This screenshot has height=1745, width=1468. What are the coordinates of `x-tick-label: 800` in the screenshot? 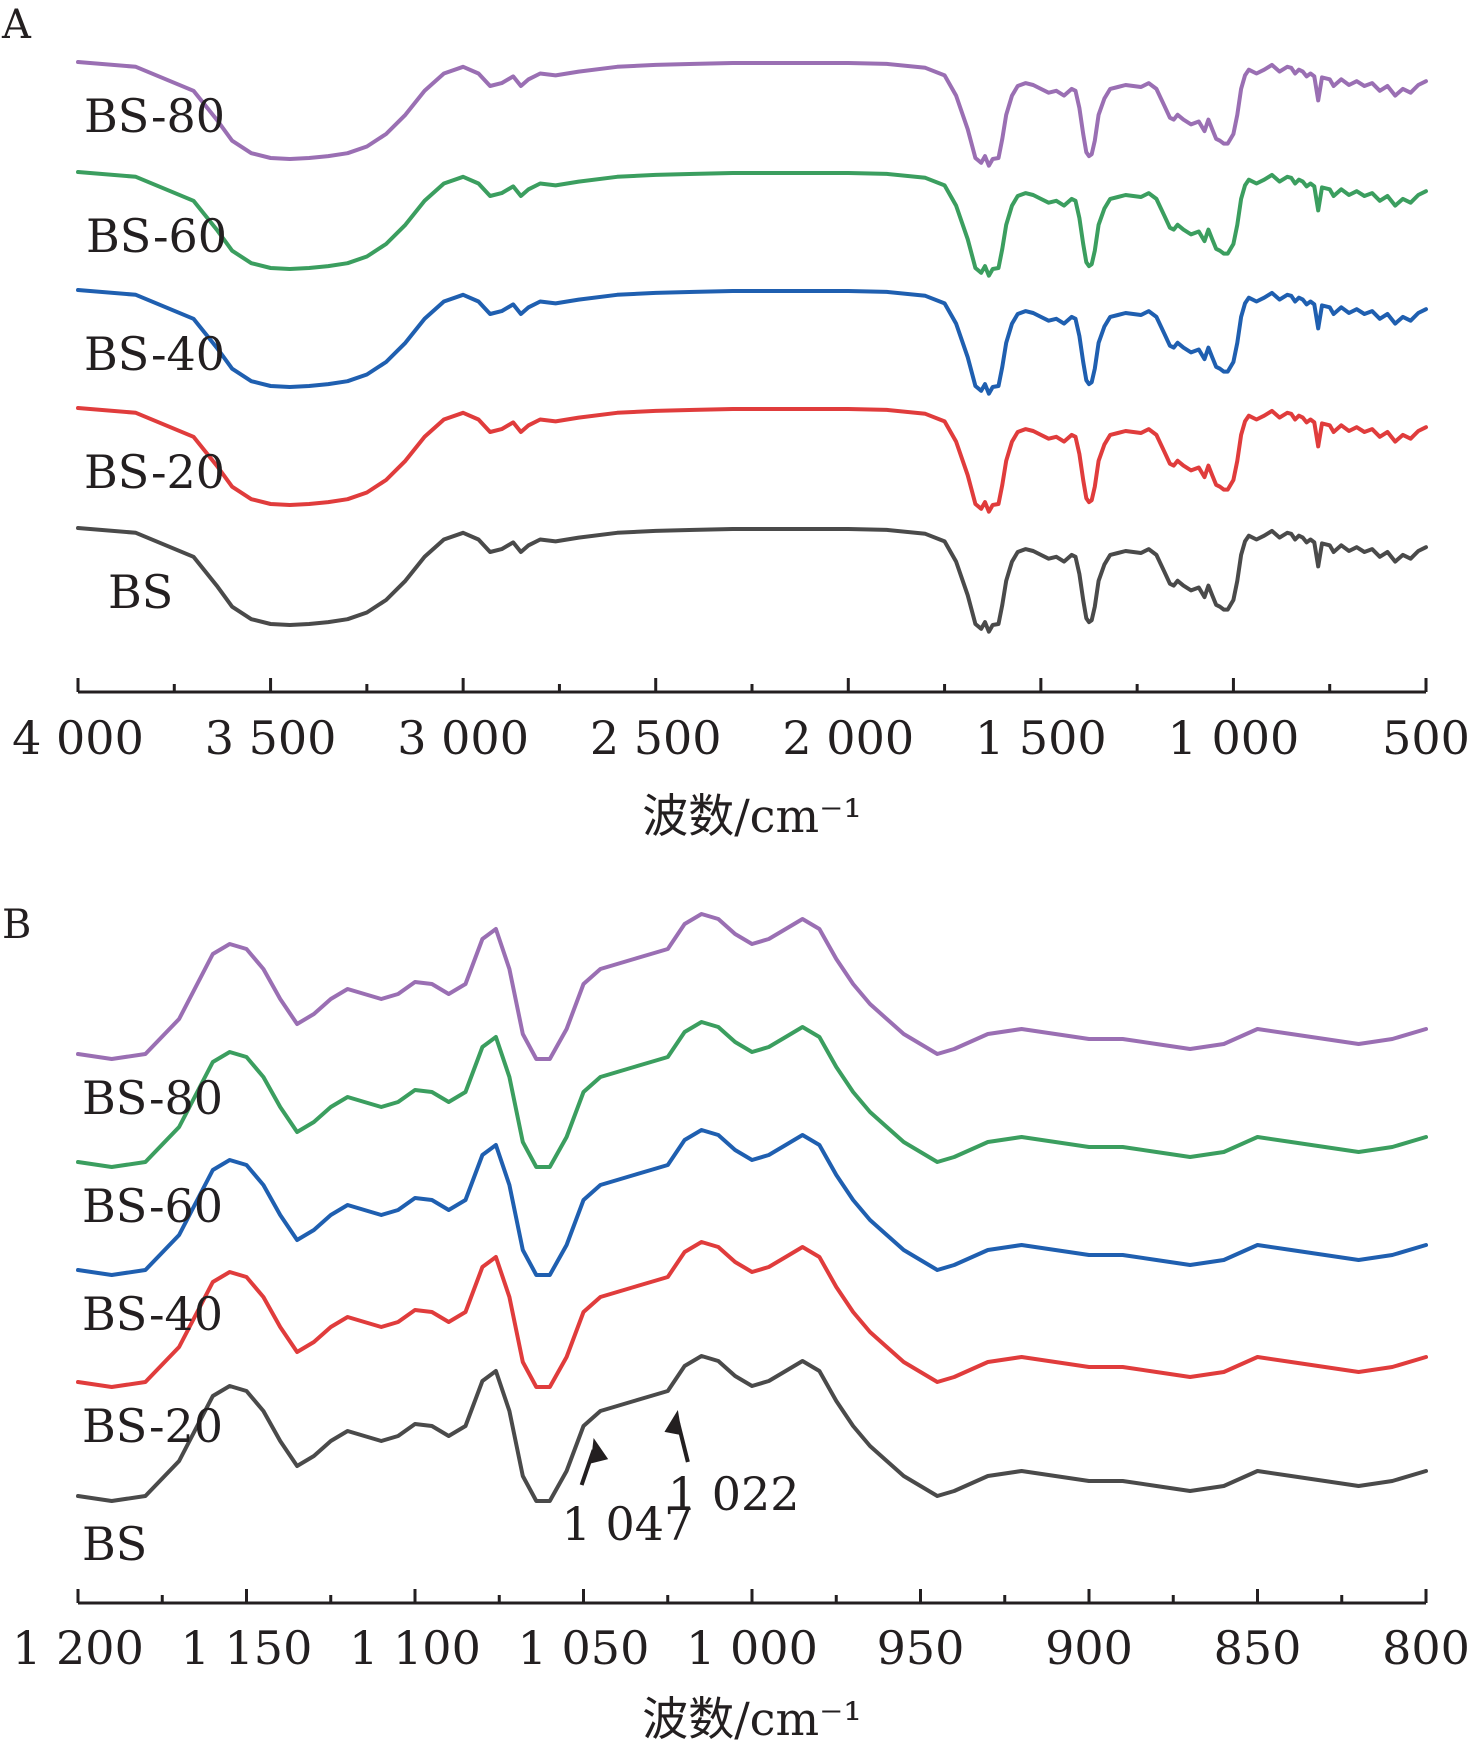 It's located at (1425, 1648).